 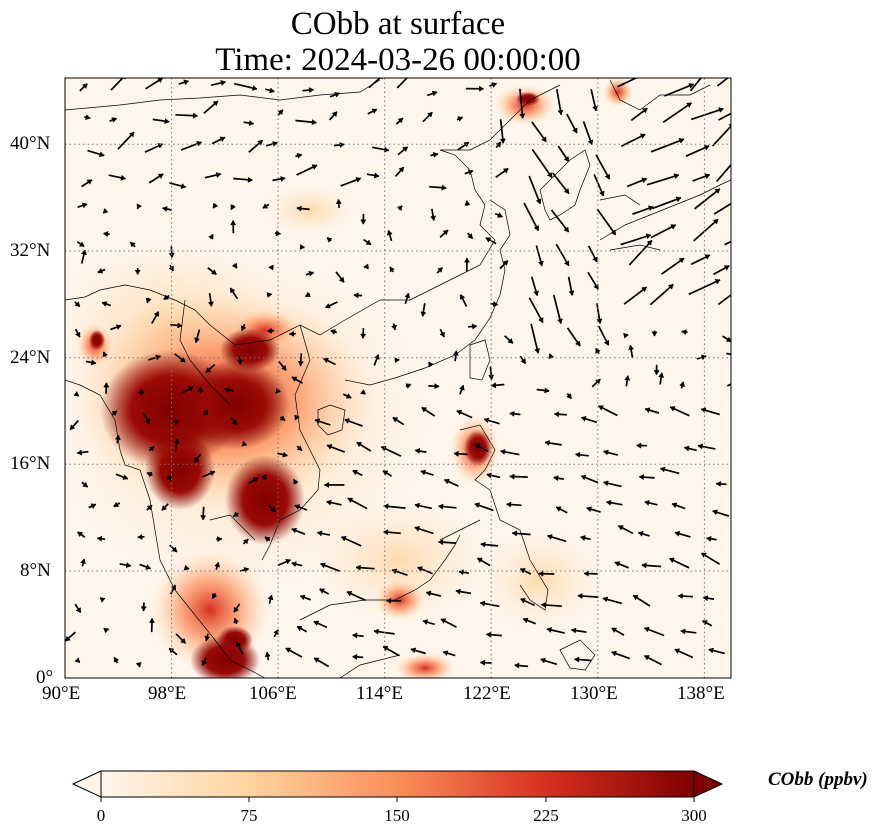 What do you see at coordinates (249, 815) in the screenshot?
I see `colorbar-tick-label: 75` at bounding box center [249, 815].